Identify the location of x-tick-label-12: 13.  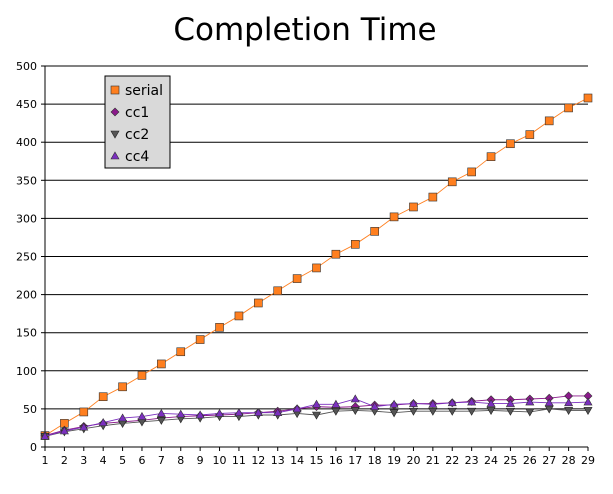
(278, 460).